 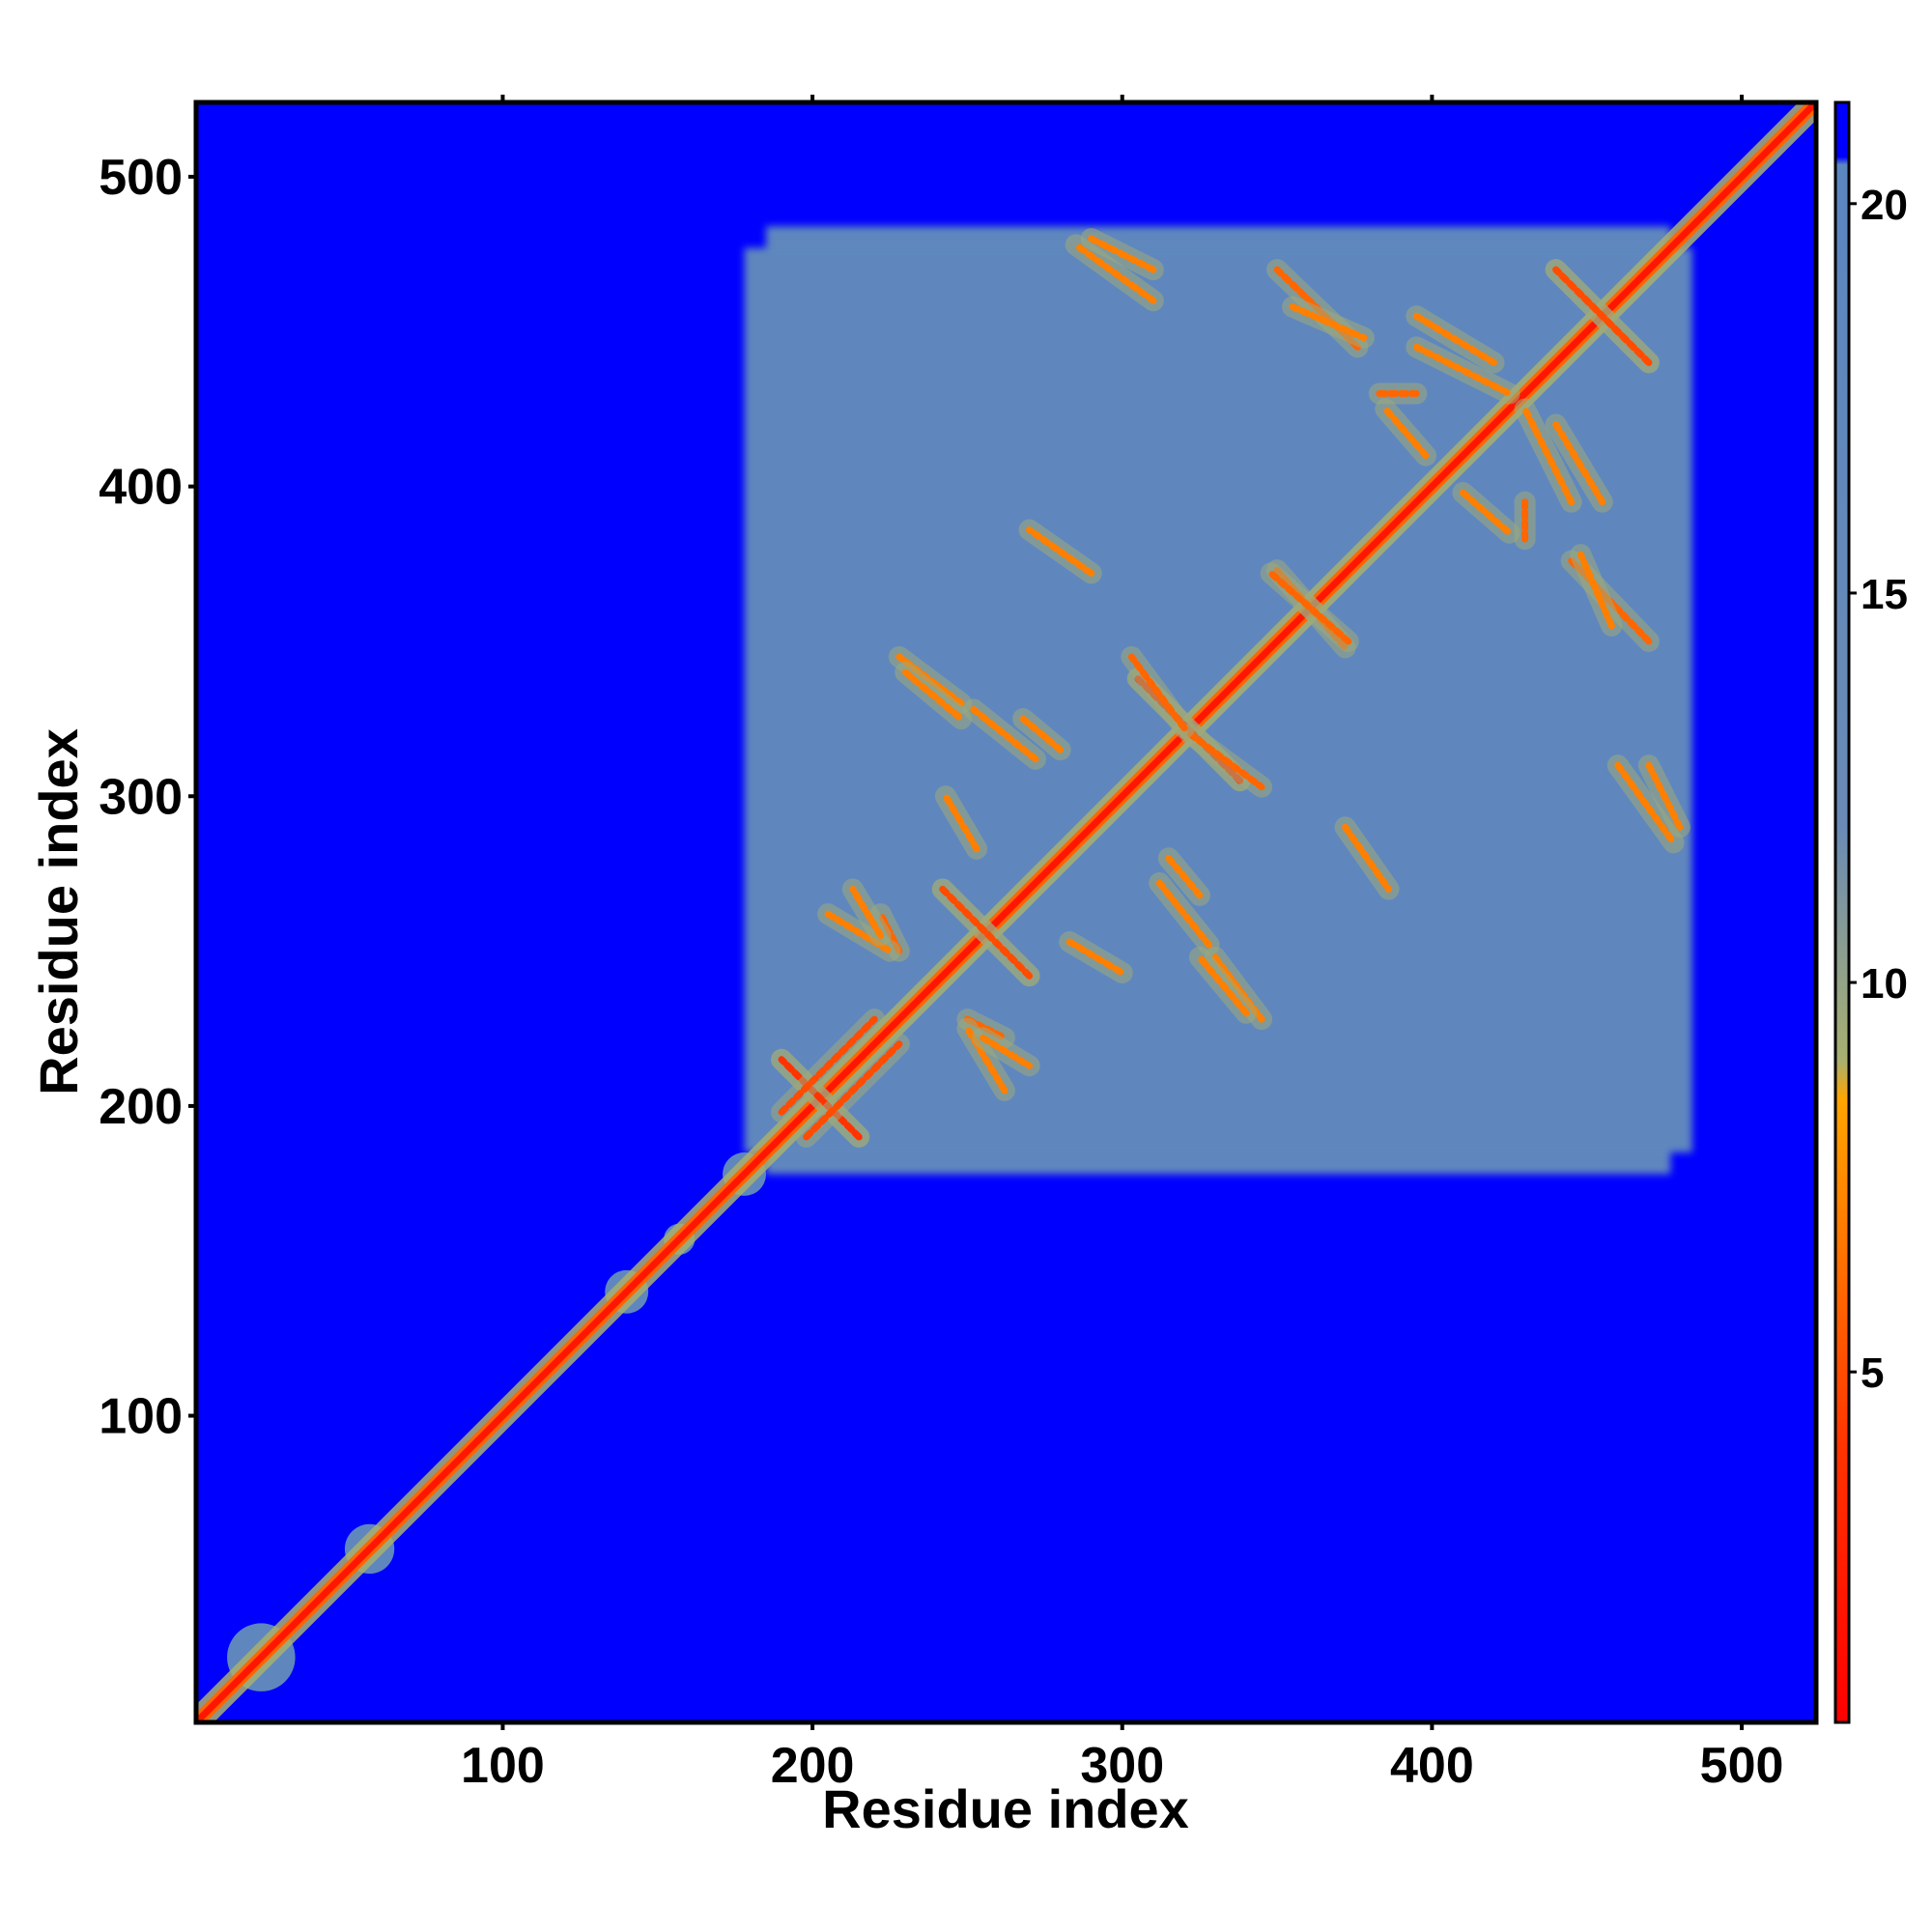 What do you see at coordinates (1872, 1373) in the screenshot?
I see `colorbar-tick-label: 5` at bounding box center [1872, 1373].